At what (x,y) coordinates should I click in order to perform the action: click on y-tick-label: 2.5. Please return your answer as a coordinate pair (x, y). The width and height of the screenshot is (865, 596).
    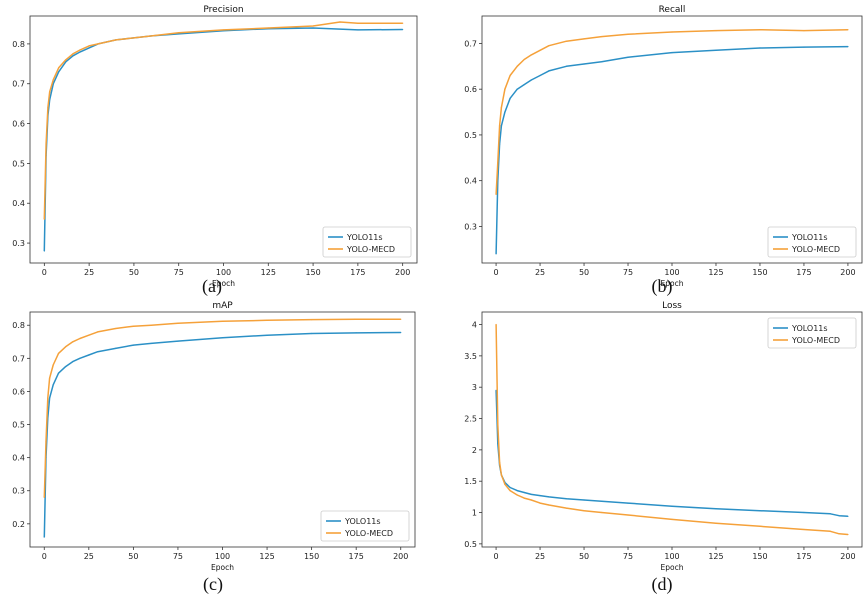
    Looking at the image, I should click on (470, 419).